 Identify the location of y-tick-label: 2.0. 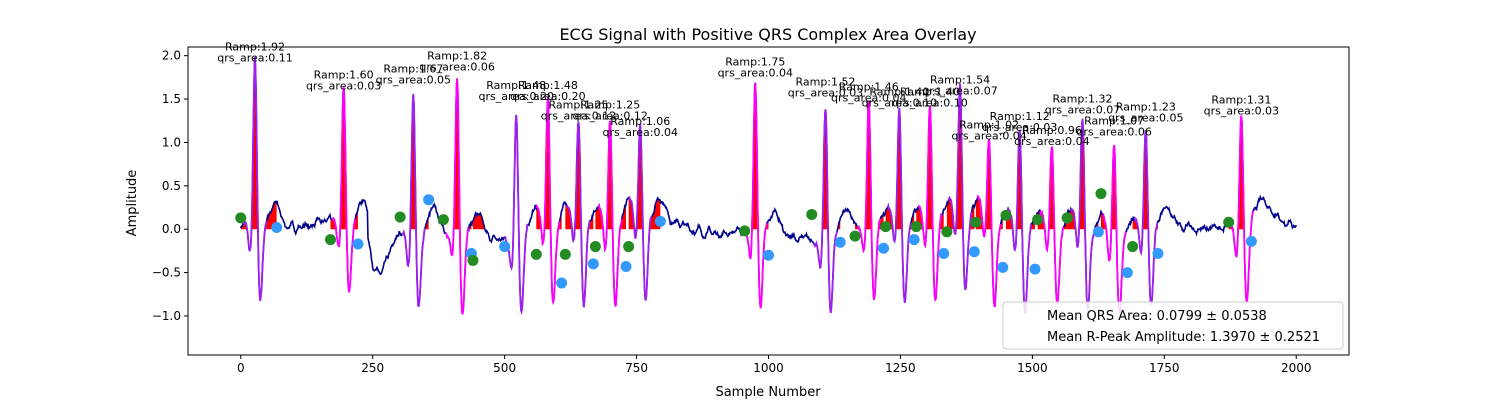
(171, 56).